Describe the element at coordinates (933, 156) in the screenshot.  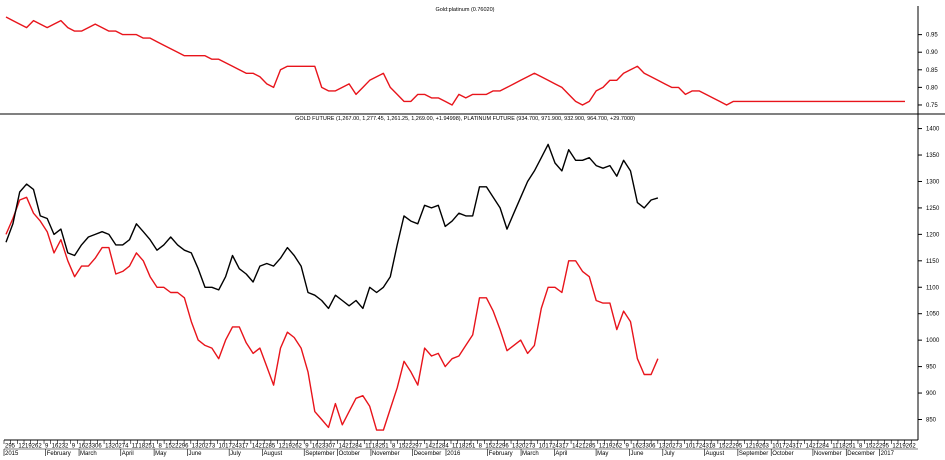
I see `futures-tick-label: 1350` at that location.